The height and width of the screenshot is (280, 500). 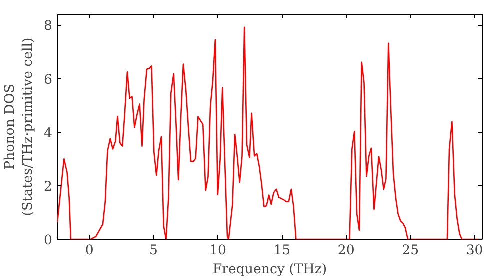 I want to click on y-axis-title: Phonon DOS (States/THz·primitive cell), so click(x=19, y=127).